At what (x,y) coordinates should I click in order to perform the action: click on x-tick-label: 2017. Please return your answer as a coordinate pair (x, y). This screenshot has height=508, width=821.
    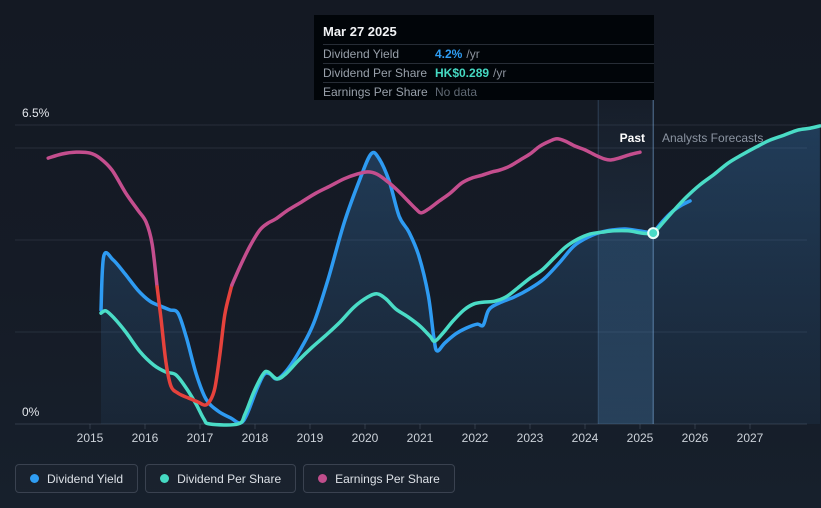
    Looking at the image, I should click on (200, 438).